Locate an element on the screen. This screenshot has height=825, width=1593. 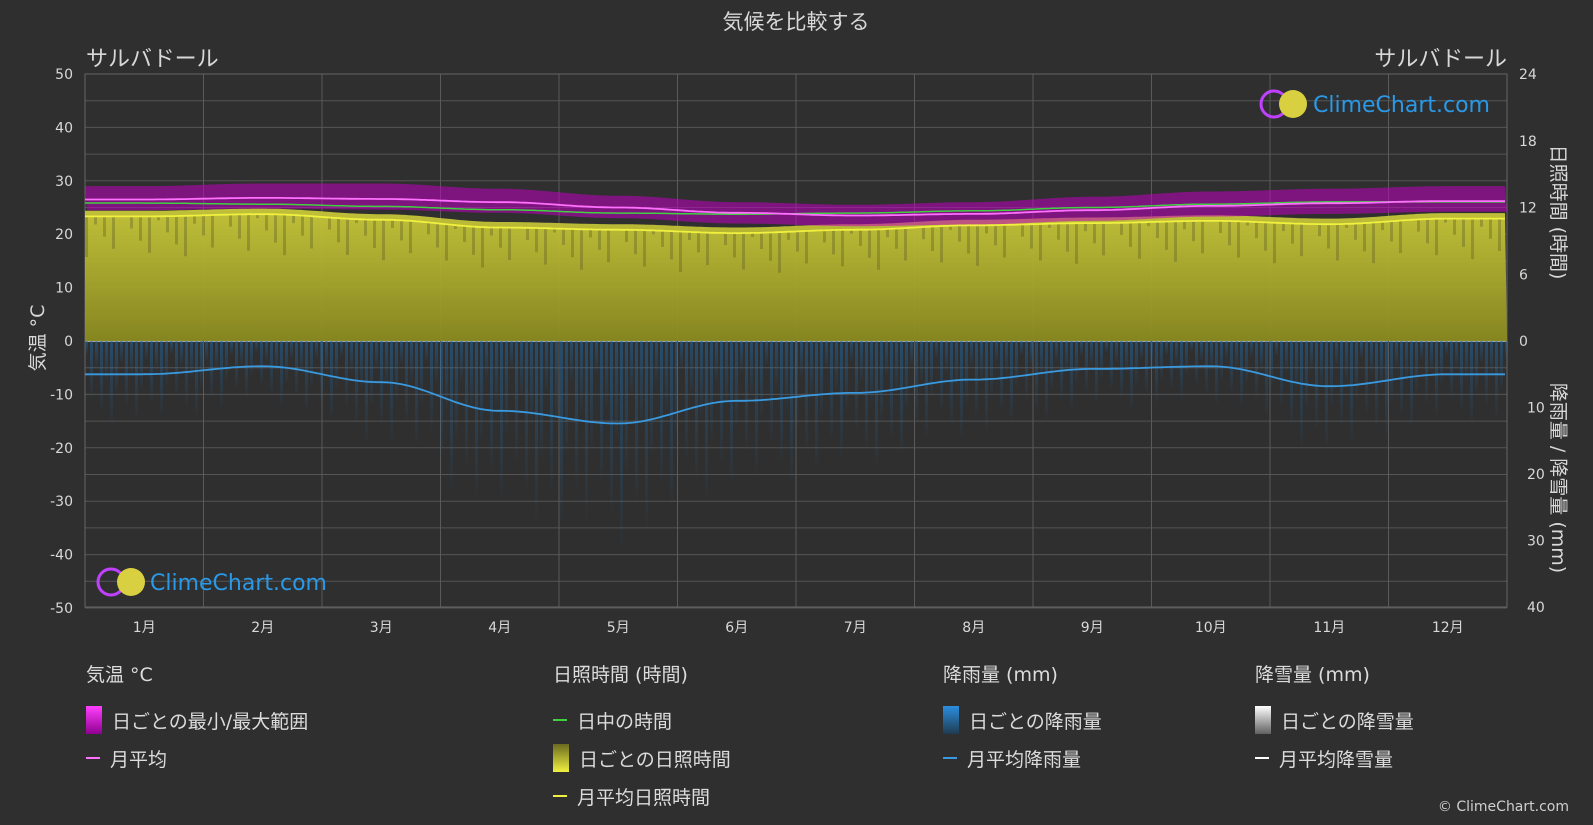
legend-sunshine: 日照時間 (時間) 日中の時間 日ごとの日照時間 月平均日照時間 is located at coordinates (642, 737).